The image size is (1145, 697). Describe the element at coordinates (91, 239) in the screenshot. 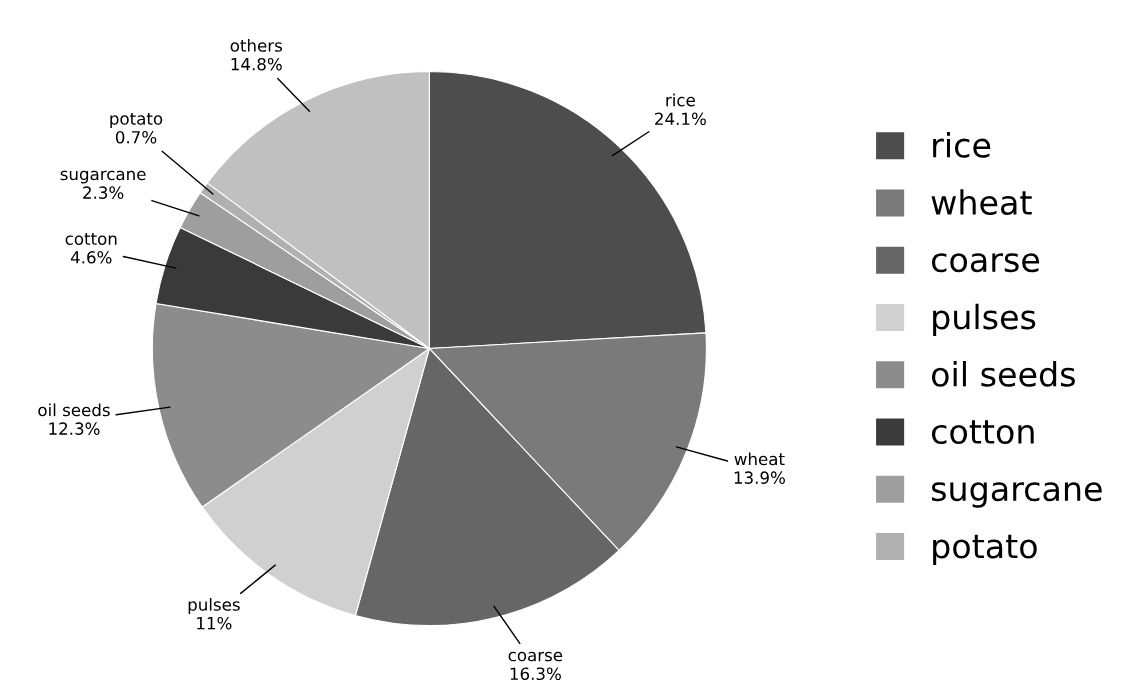

I see `slice-label: cotton` at that location.